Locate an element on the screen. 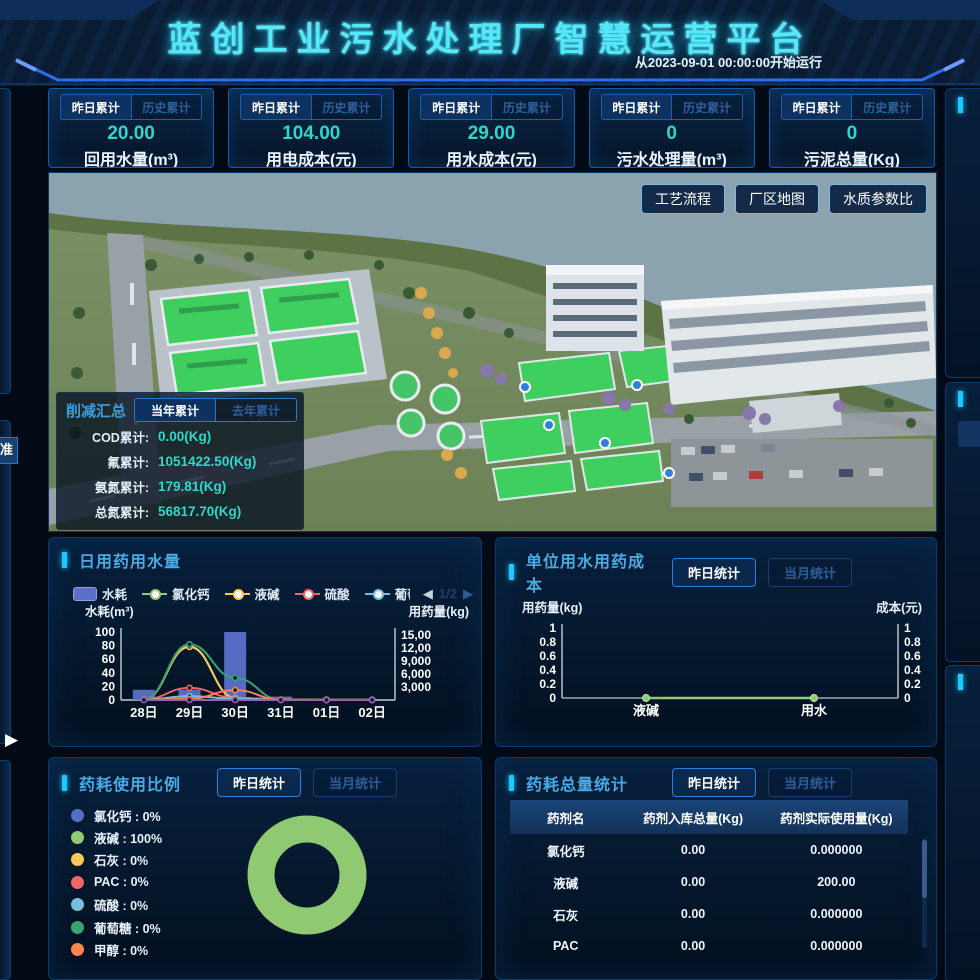 This screenshot has height=980, width=980. total-tab-yesterday: 昨日统计 is located at coordinates (713, 782).